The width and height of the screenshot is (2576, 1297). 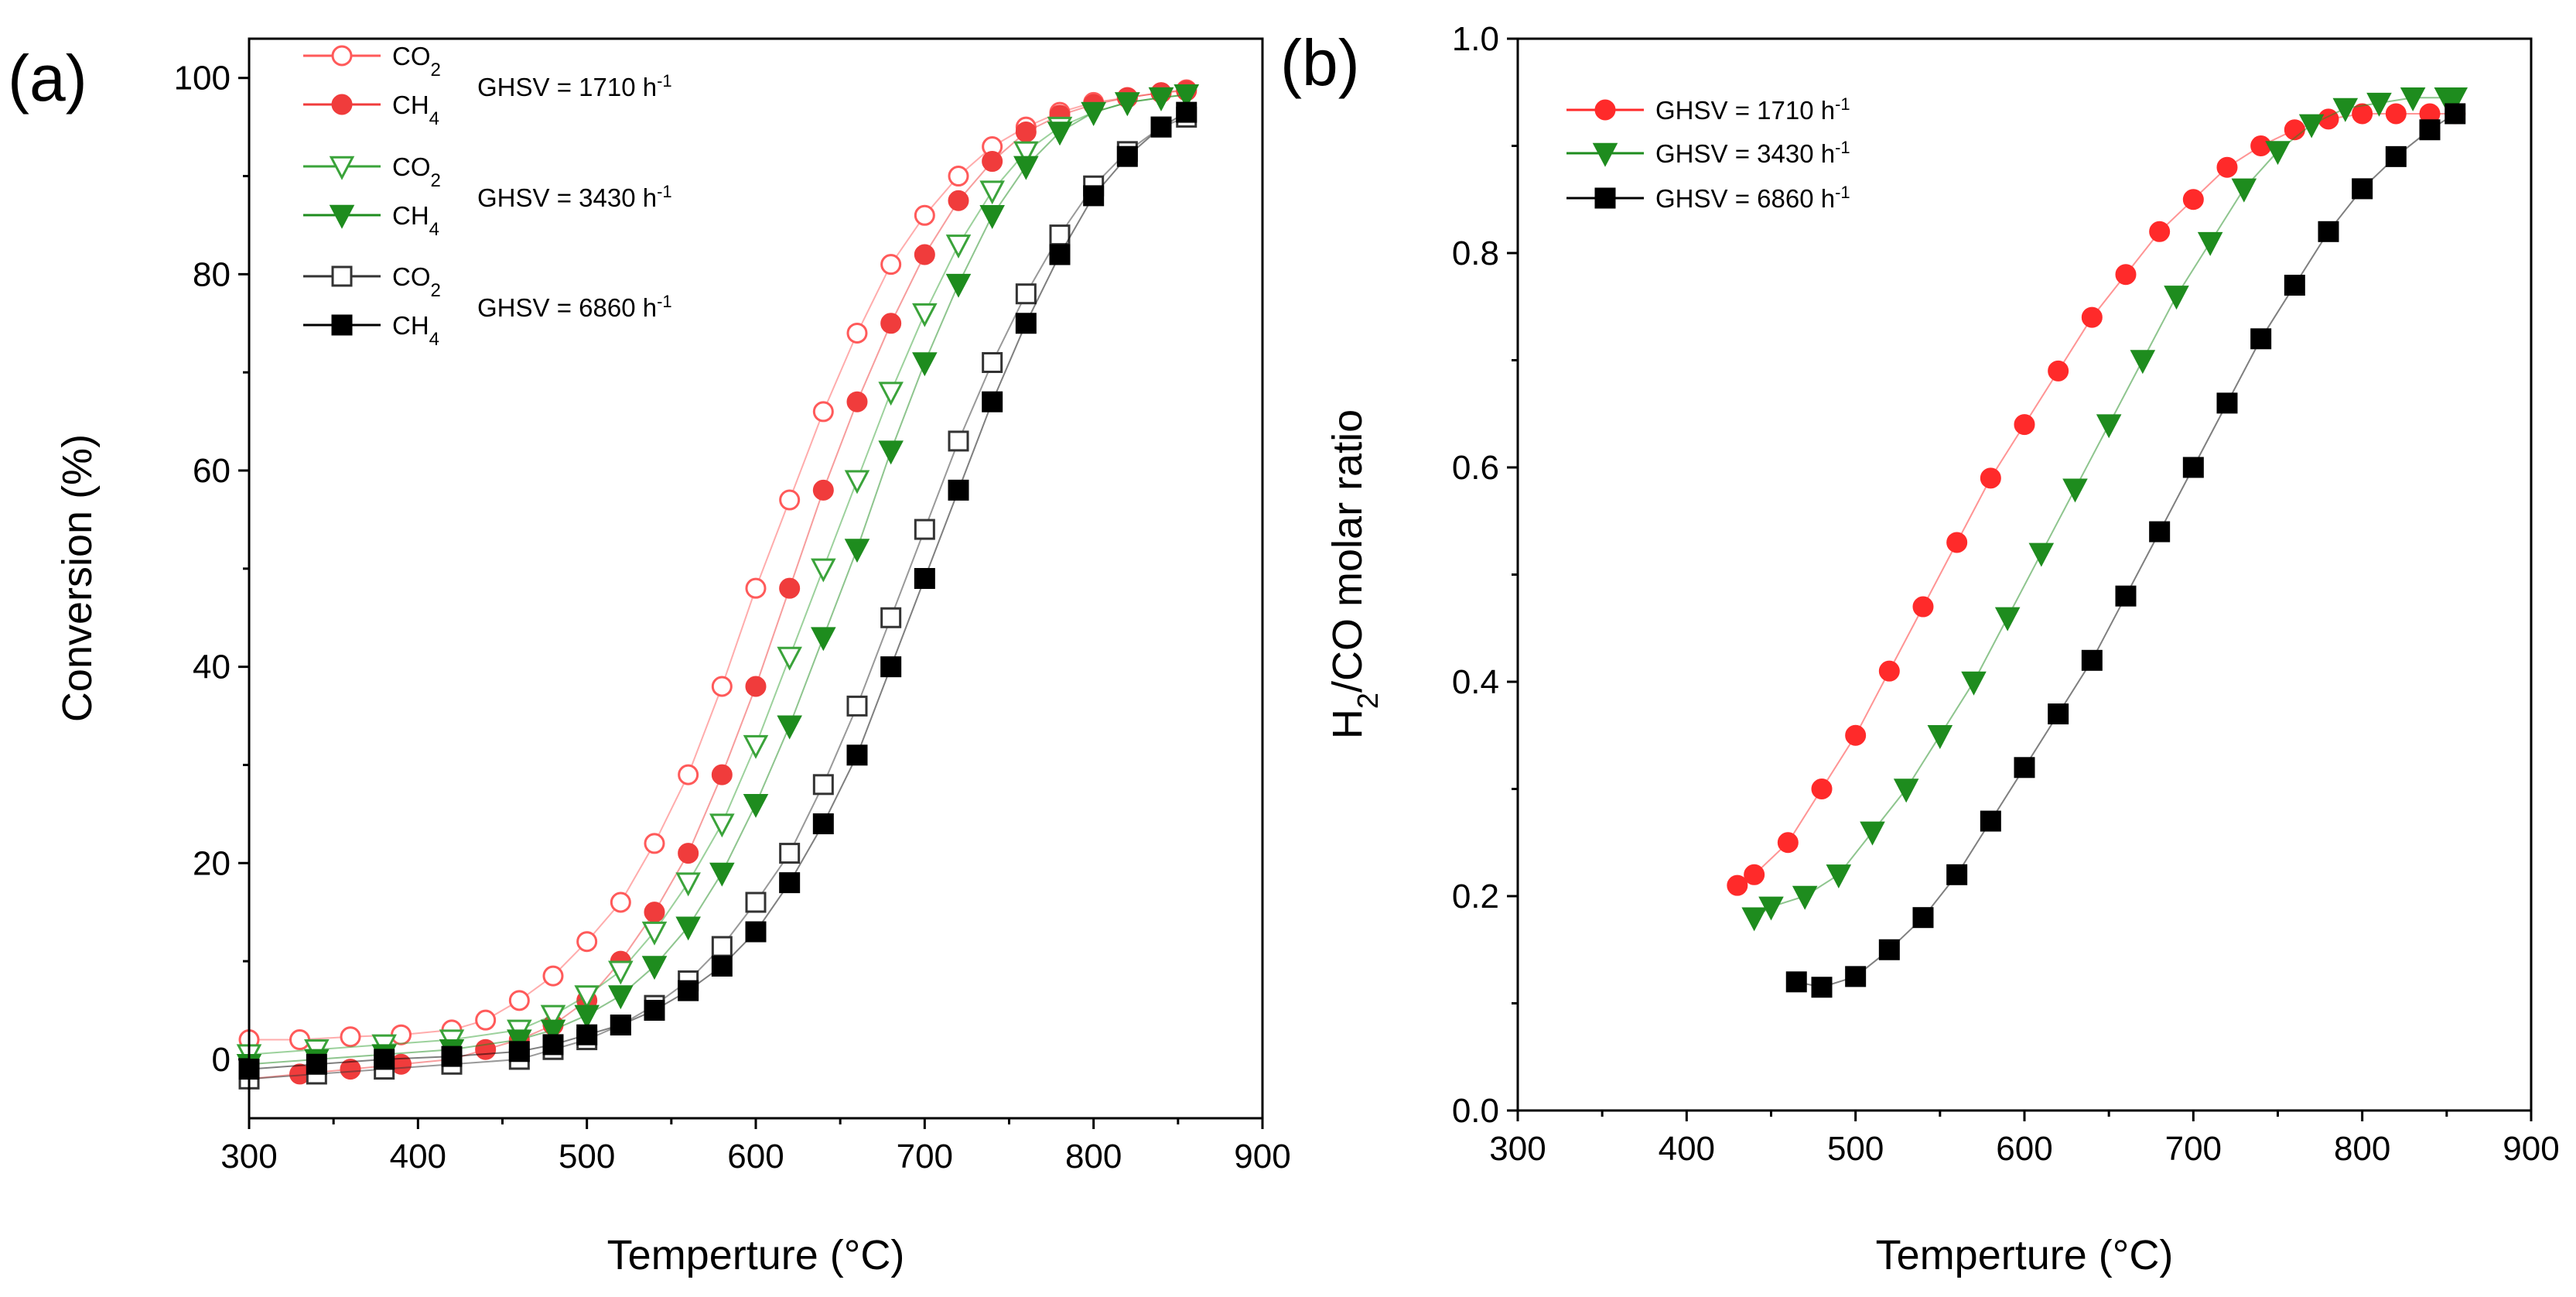 I want to click on panel-b-y-title-part2: /CO molar ratio, so click(x=1347, y=551).